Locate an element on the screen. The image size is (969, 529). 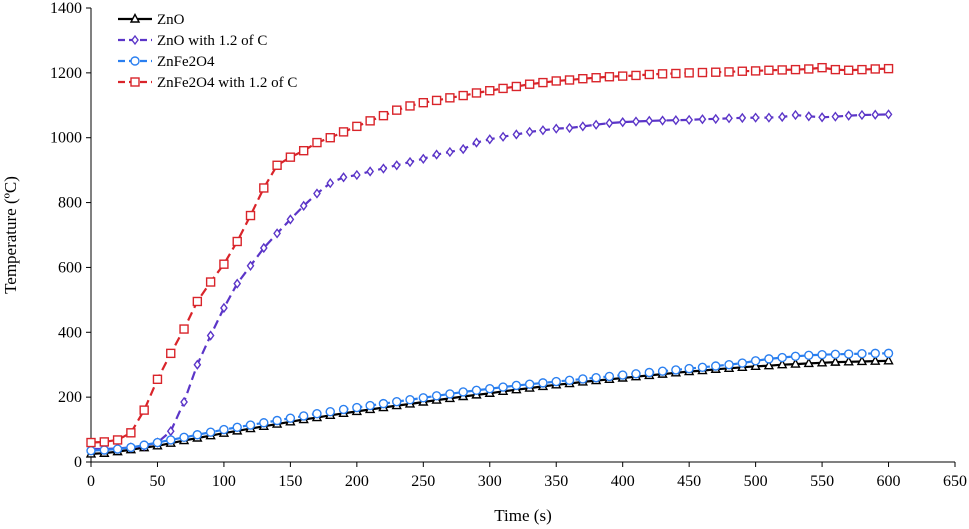
x-axis-title: Time (s) is located at coordinates (522, 515).